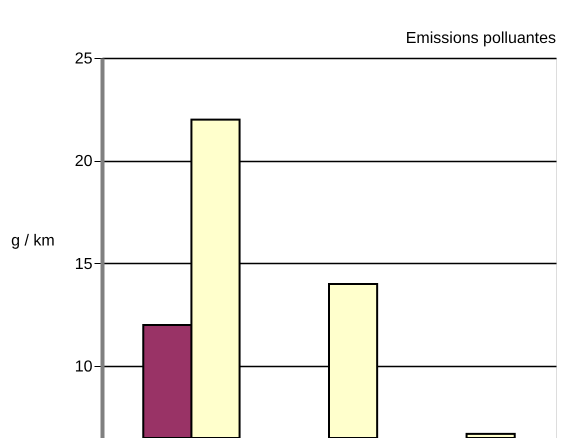 This screenshot has width=564, height=438. I want to click on y-tick-label: 25, so click(83, 59).